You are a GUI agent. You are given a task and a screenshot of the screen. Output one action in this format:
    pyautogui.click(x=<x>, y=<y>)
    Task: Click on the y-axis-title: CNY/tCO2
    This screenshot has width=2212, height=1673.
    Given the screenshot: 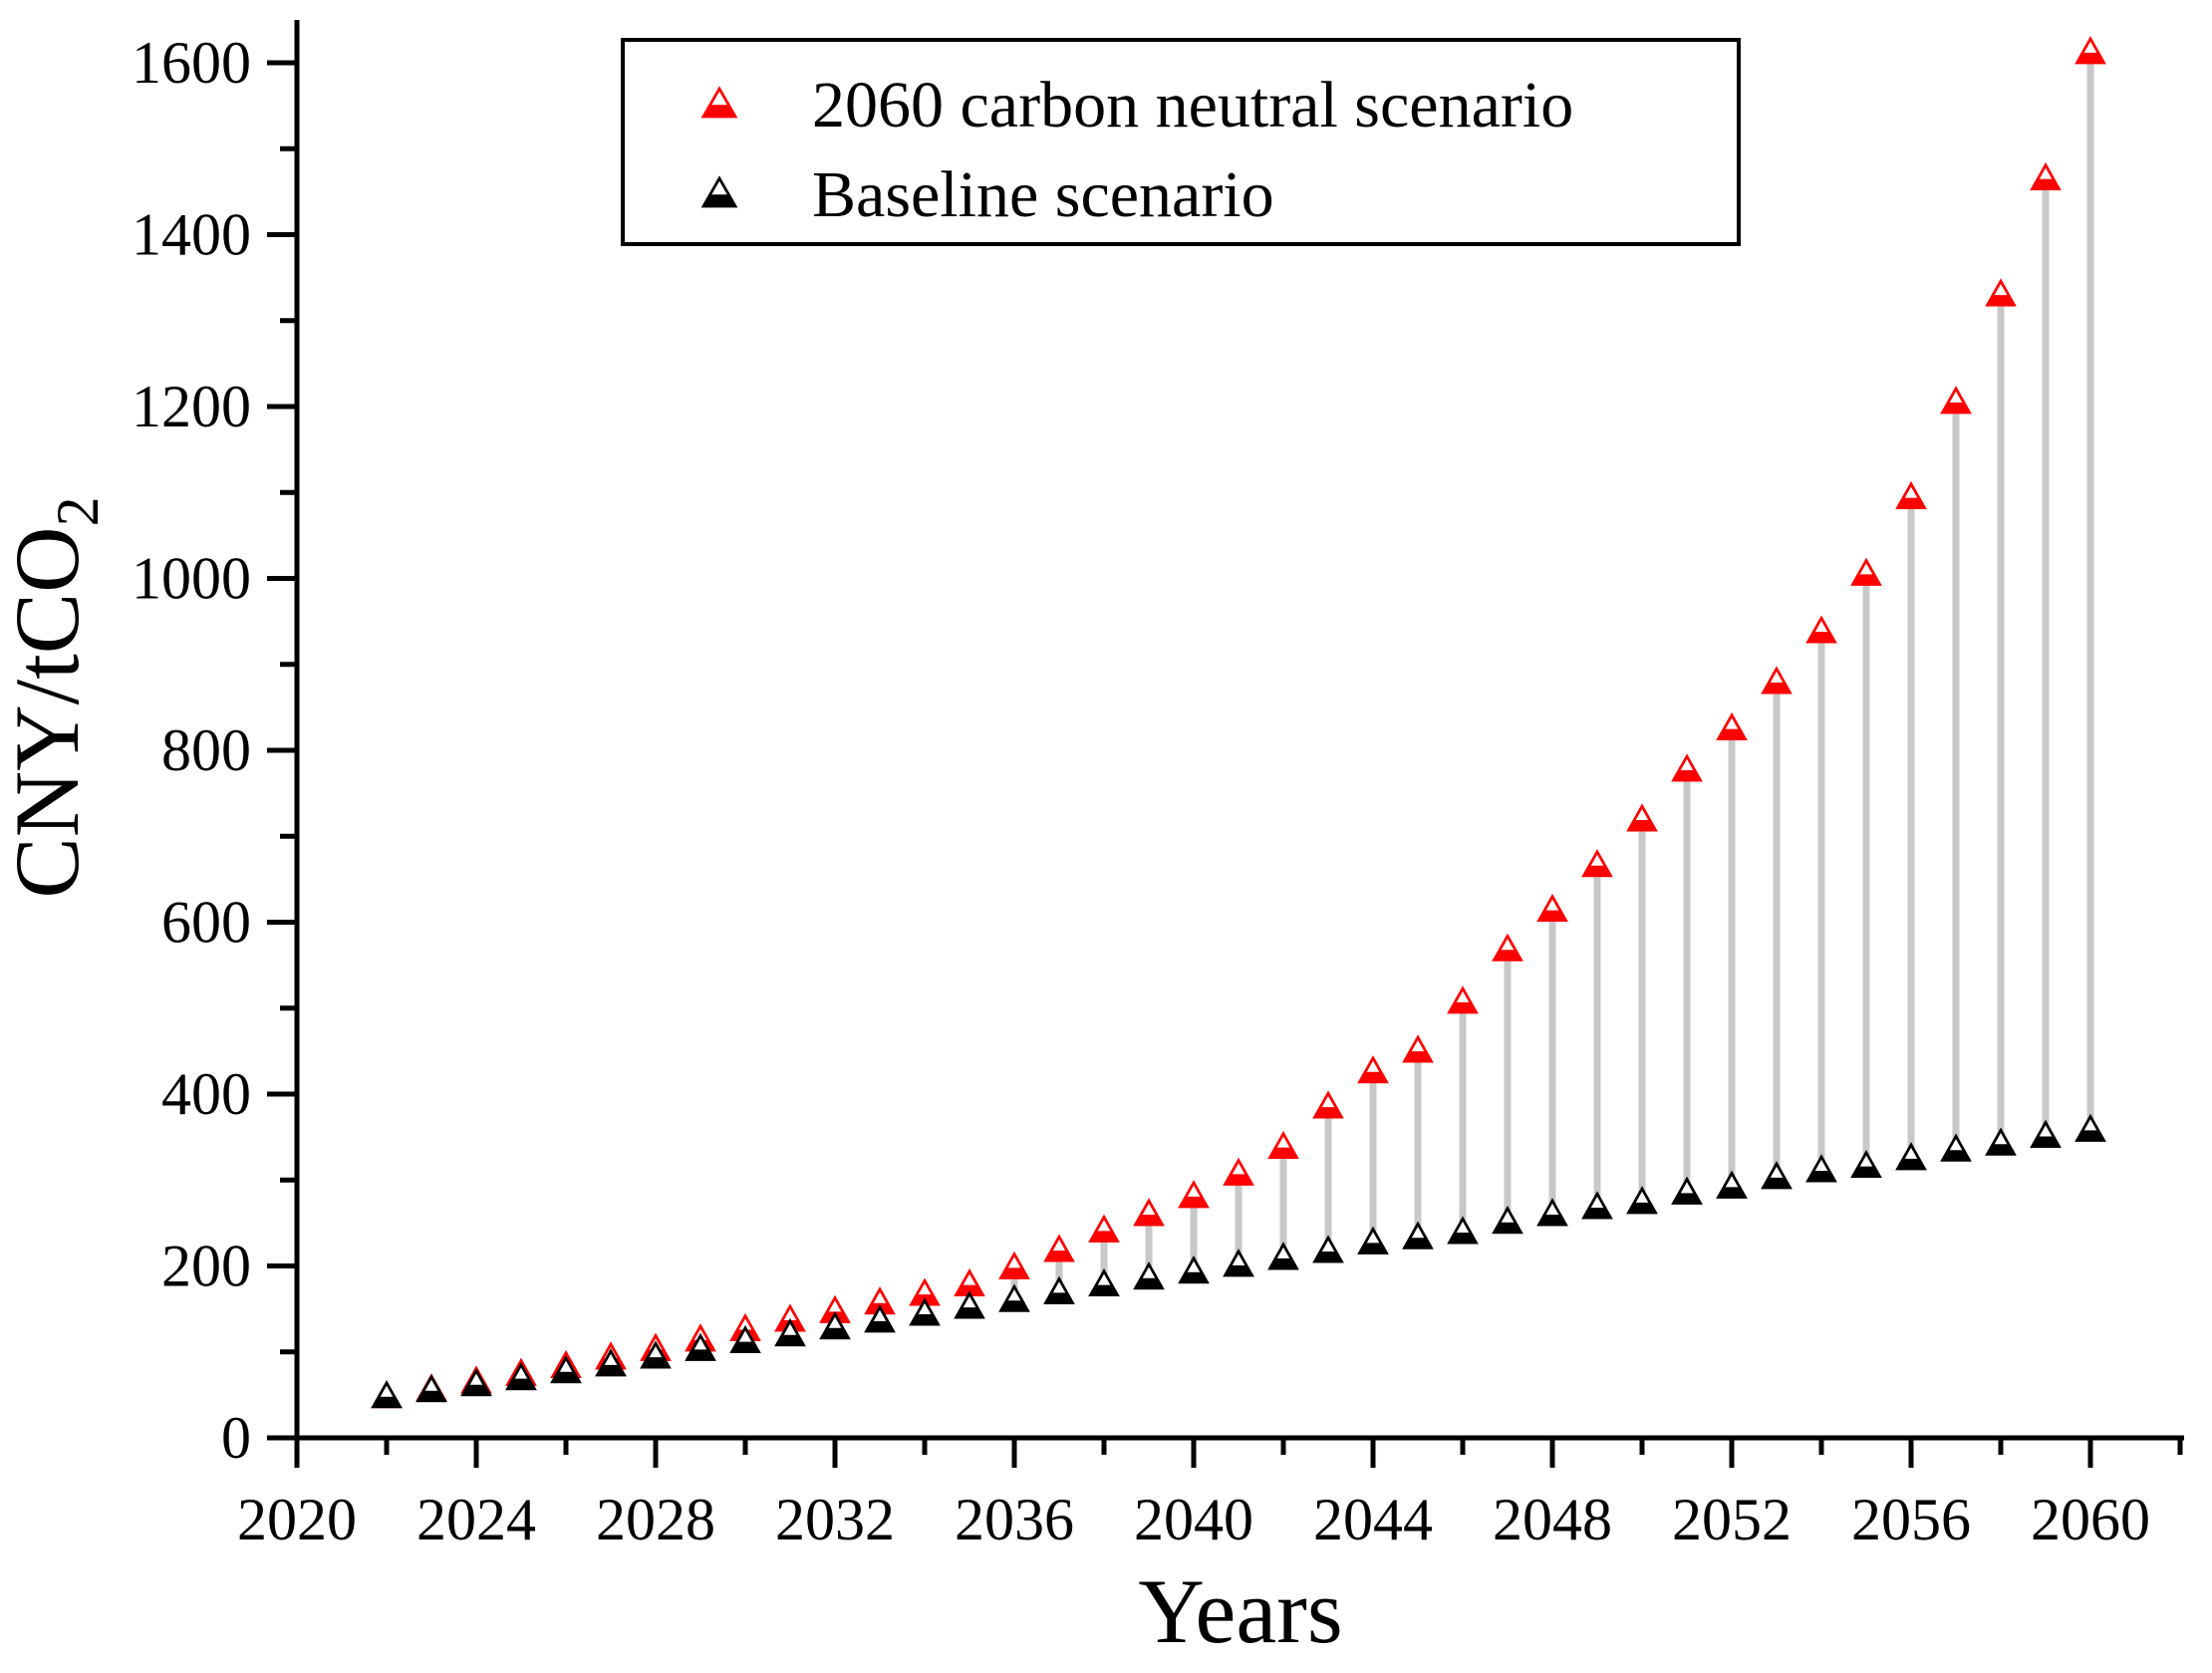 What is the action you would take?
    pyautogui.click(x=56, y=697)
    